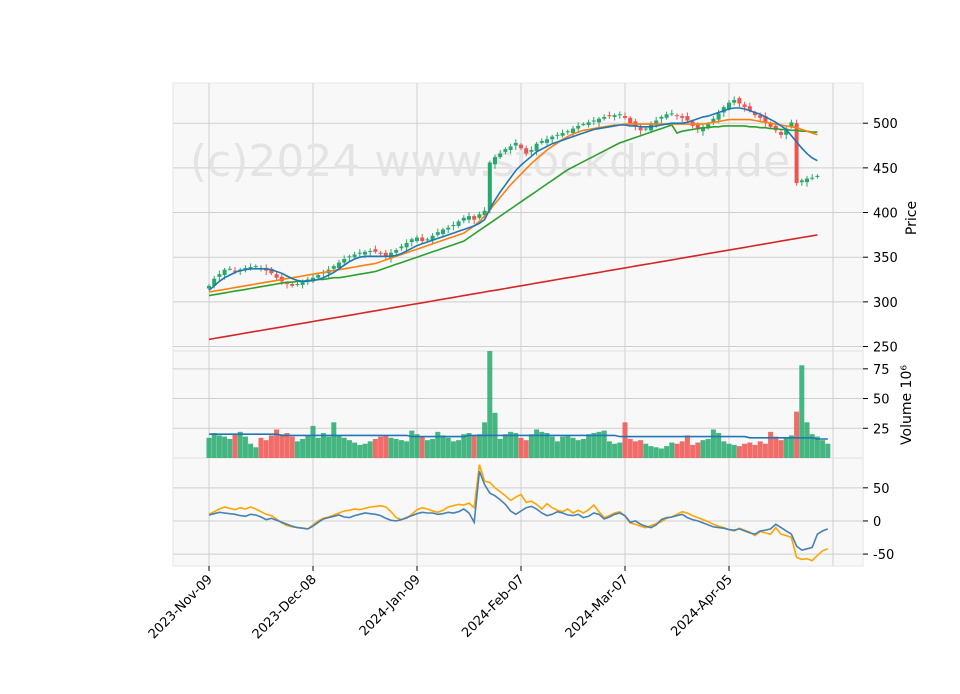  I want to click on oscillator-blue-line, so click(518, 511).